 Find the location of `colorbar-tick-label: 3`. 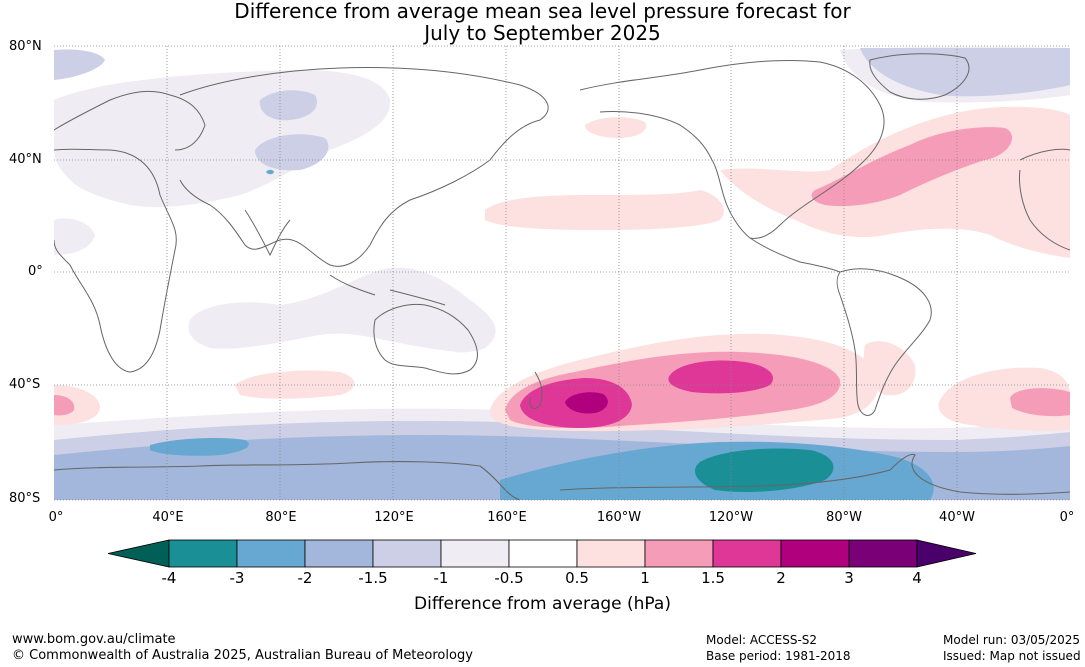

colorbar-tick-label: 3 is located at coordinates (849, 578).